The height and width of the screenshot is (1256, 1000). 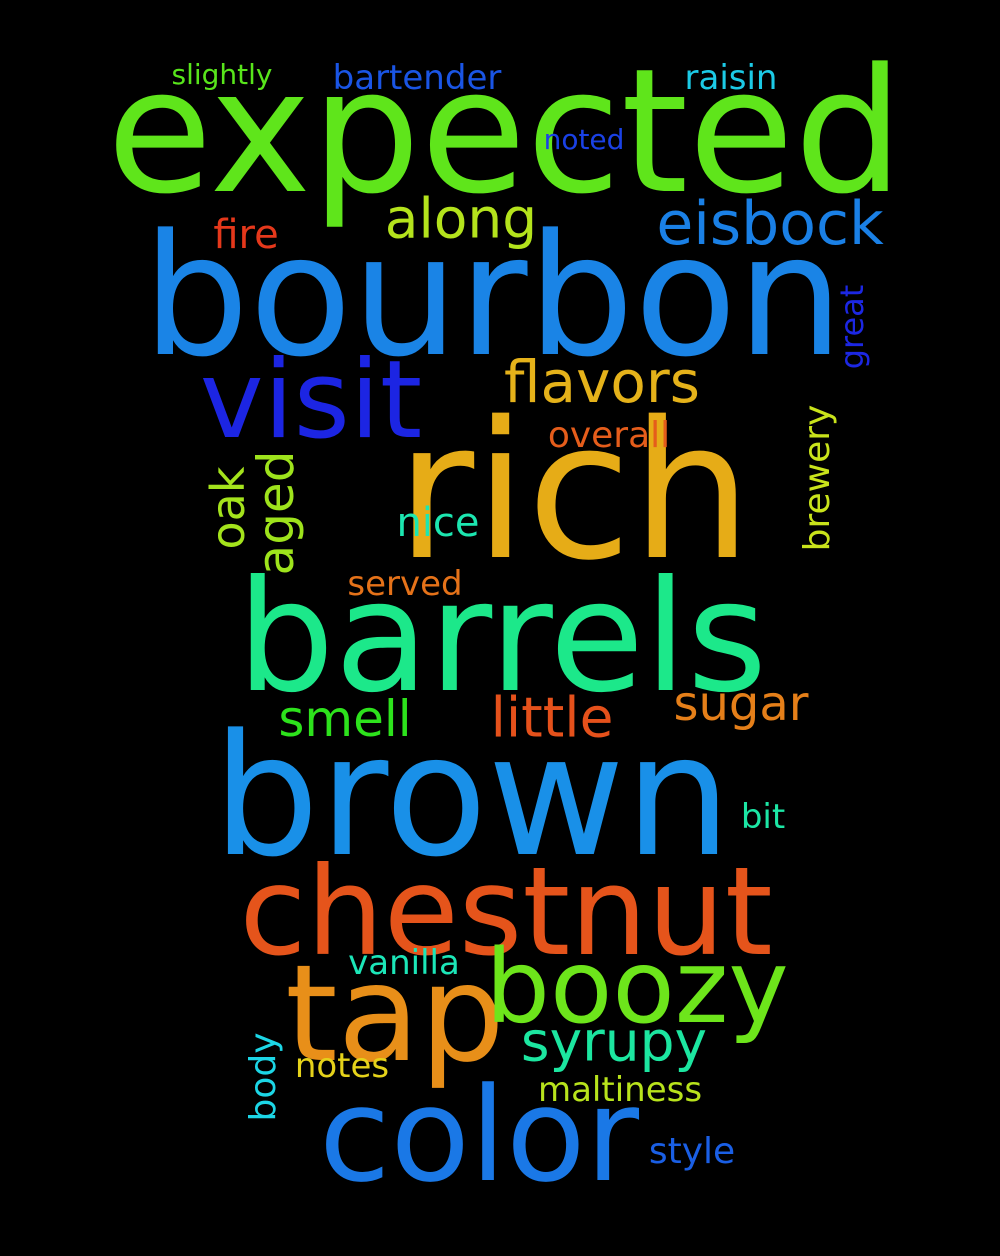 I want to click on word-little: little, so click(x=552, y=717).